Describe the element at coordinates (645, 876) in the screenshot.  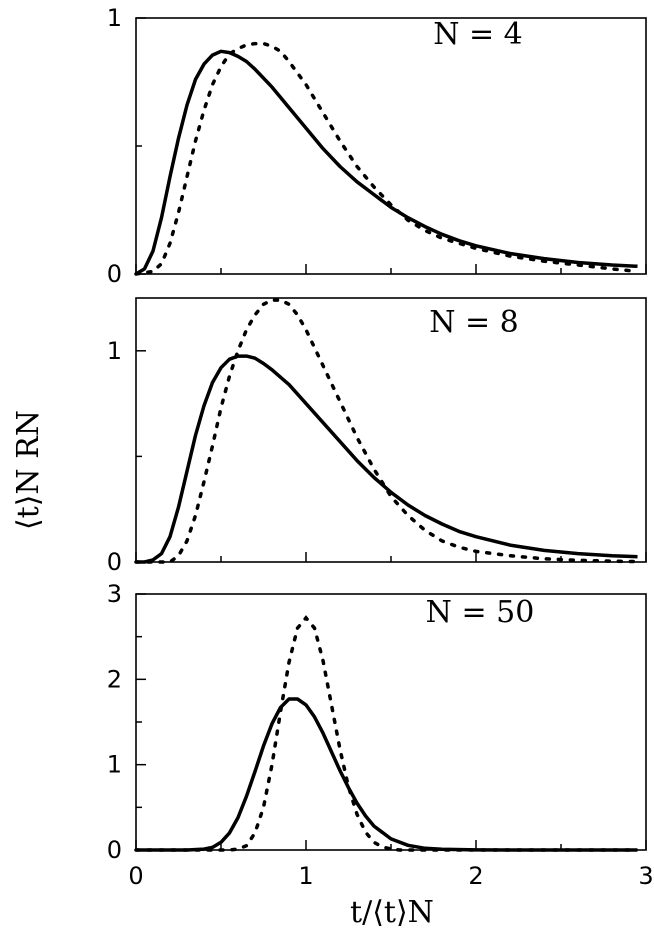
I see `x-tick-label: 3` at that location.